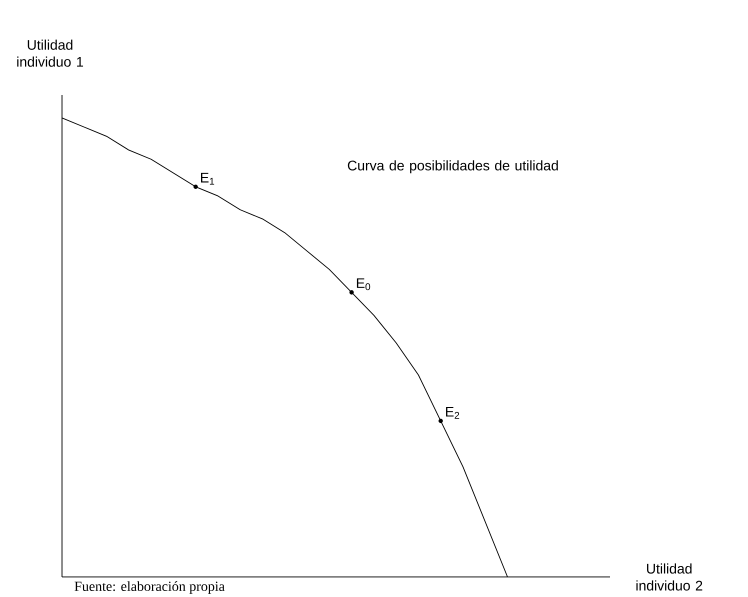 The image size is (748, 597). Describe the element at coordinates (363, 284) in the screenshot. I see `annotation: E$_{0}$` at that location.